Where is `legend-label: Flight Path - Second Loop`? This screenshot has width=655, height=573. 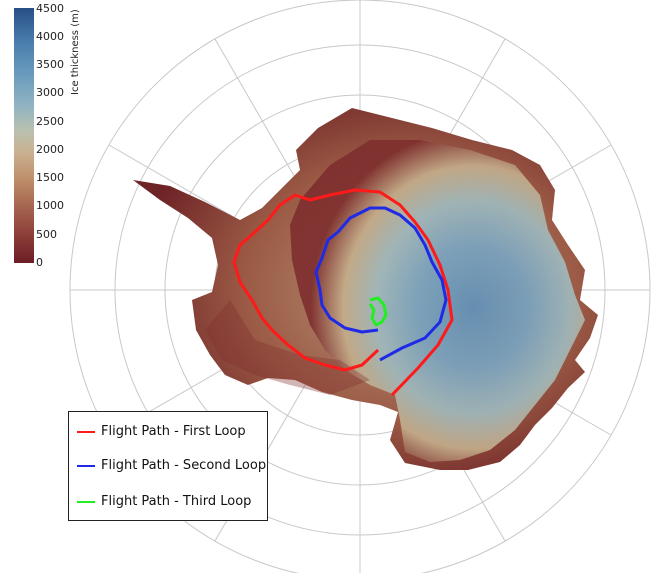 legend-label: Flight Path - Second Loop is located at coordinates (184, 465).